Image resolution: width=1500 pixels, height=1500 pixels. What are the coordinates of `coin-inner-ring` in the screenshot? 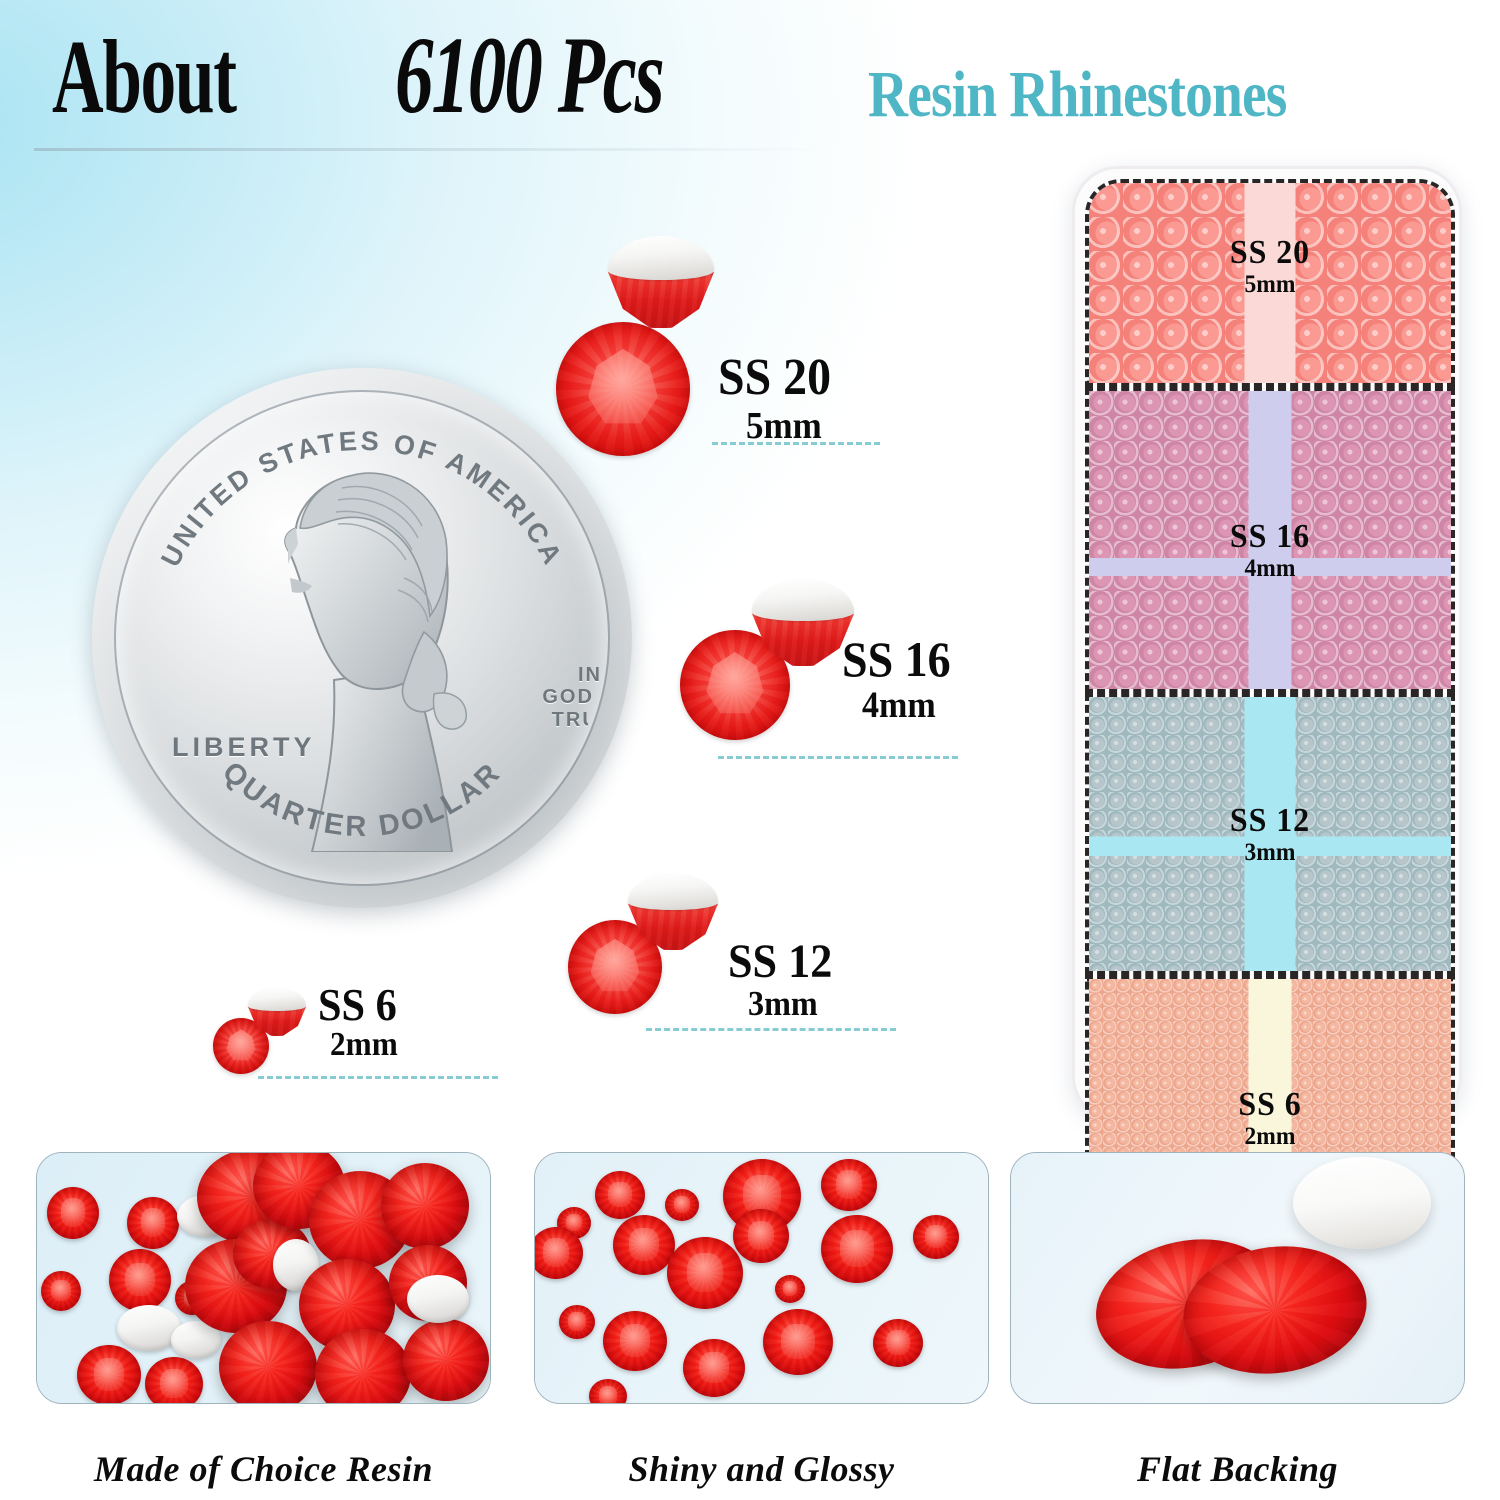 It's located at (362, 638).